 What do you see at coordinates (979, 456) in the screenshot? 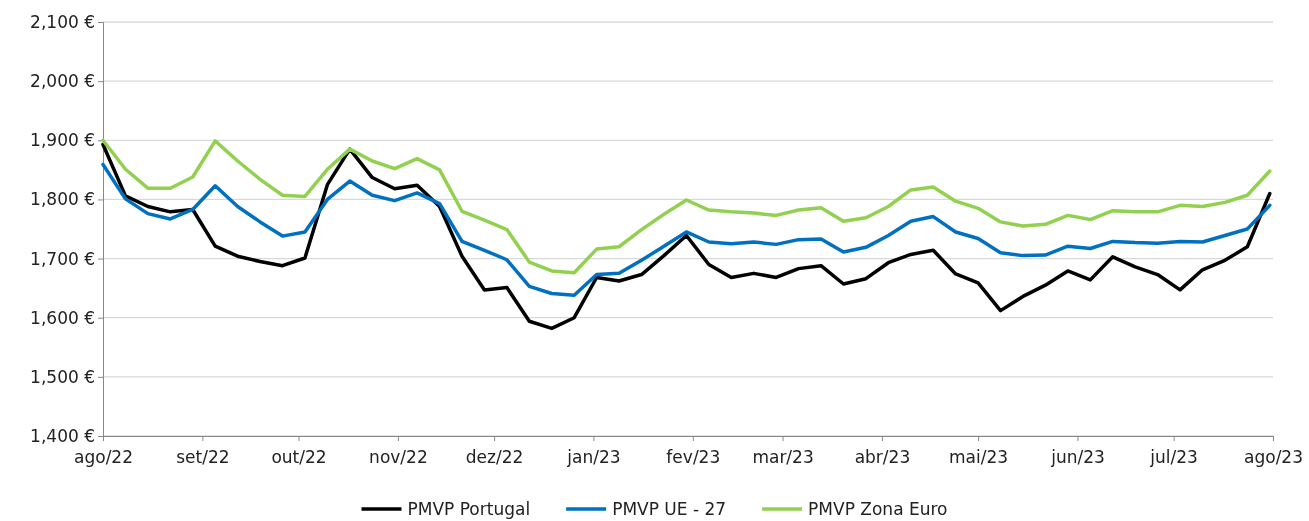
I see `x-tick-label: mai/23` at bounding box center [979, 456].